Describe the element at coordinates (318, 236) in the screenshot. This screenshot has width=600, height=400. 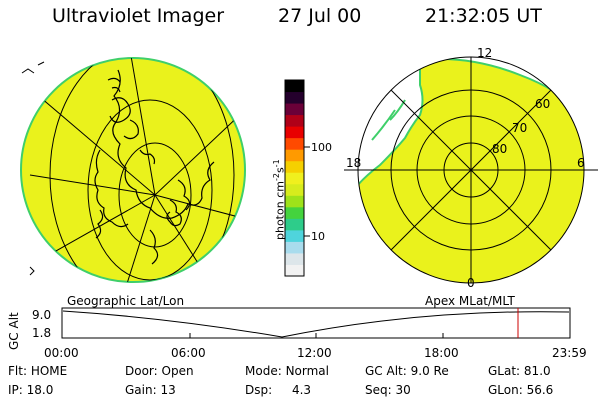
I see `colorbar-label-10: 10` at that location.